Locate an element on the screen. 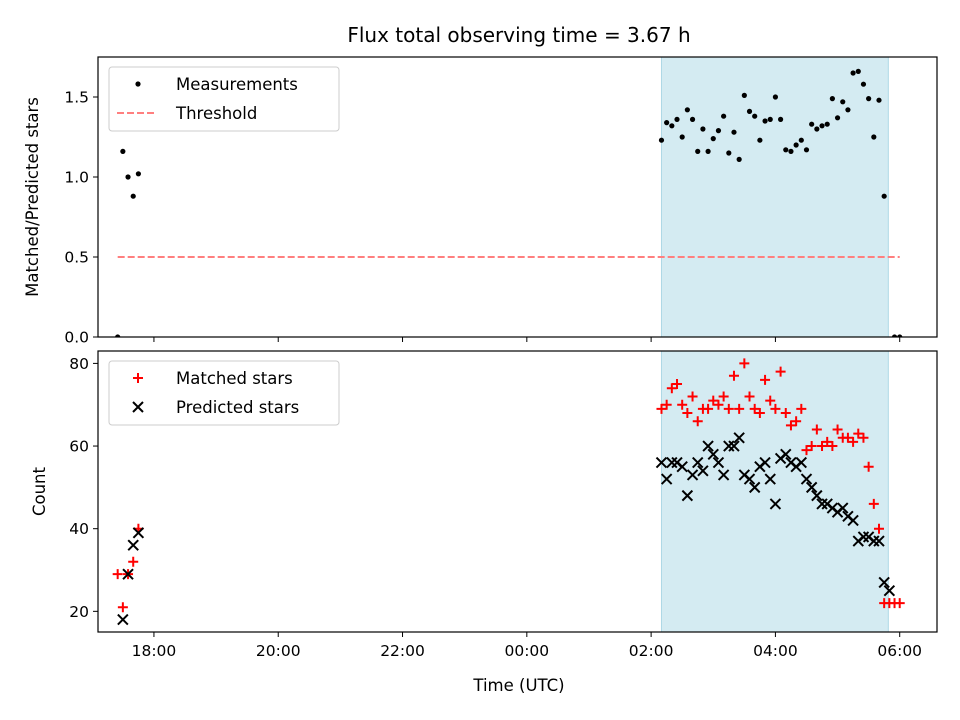 This screenshot has width=960, height=720. y-tick-label: 40 is located at coordinates (79, 529).